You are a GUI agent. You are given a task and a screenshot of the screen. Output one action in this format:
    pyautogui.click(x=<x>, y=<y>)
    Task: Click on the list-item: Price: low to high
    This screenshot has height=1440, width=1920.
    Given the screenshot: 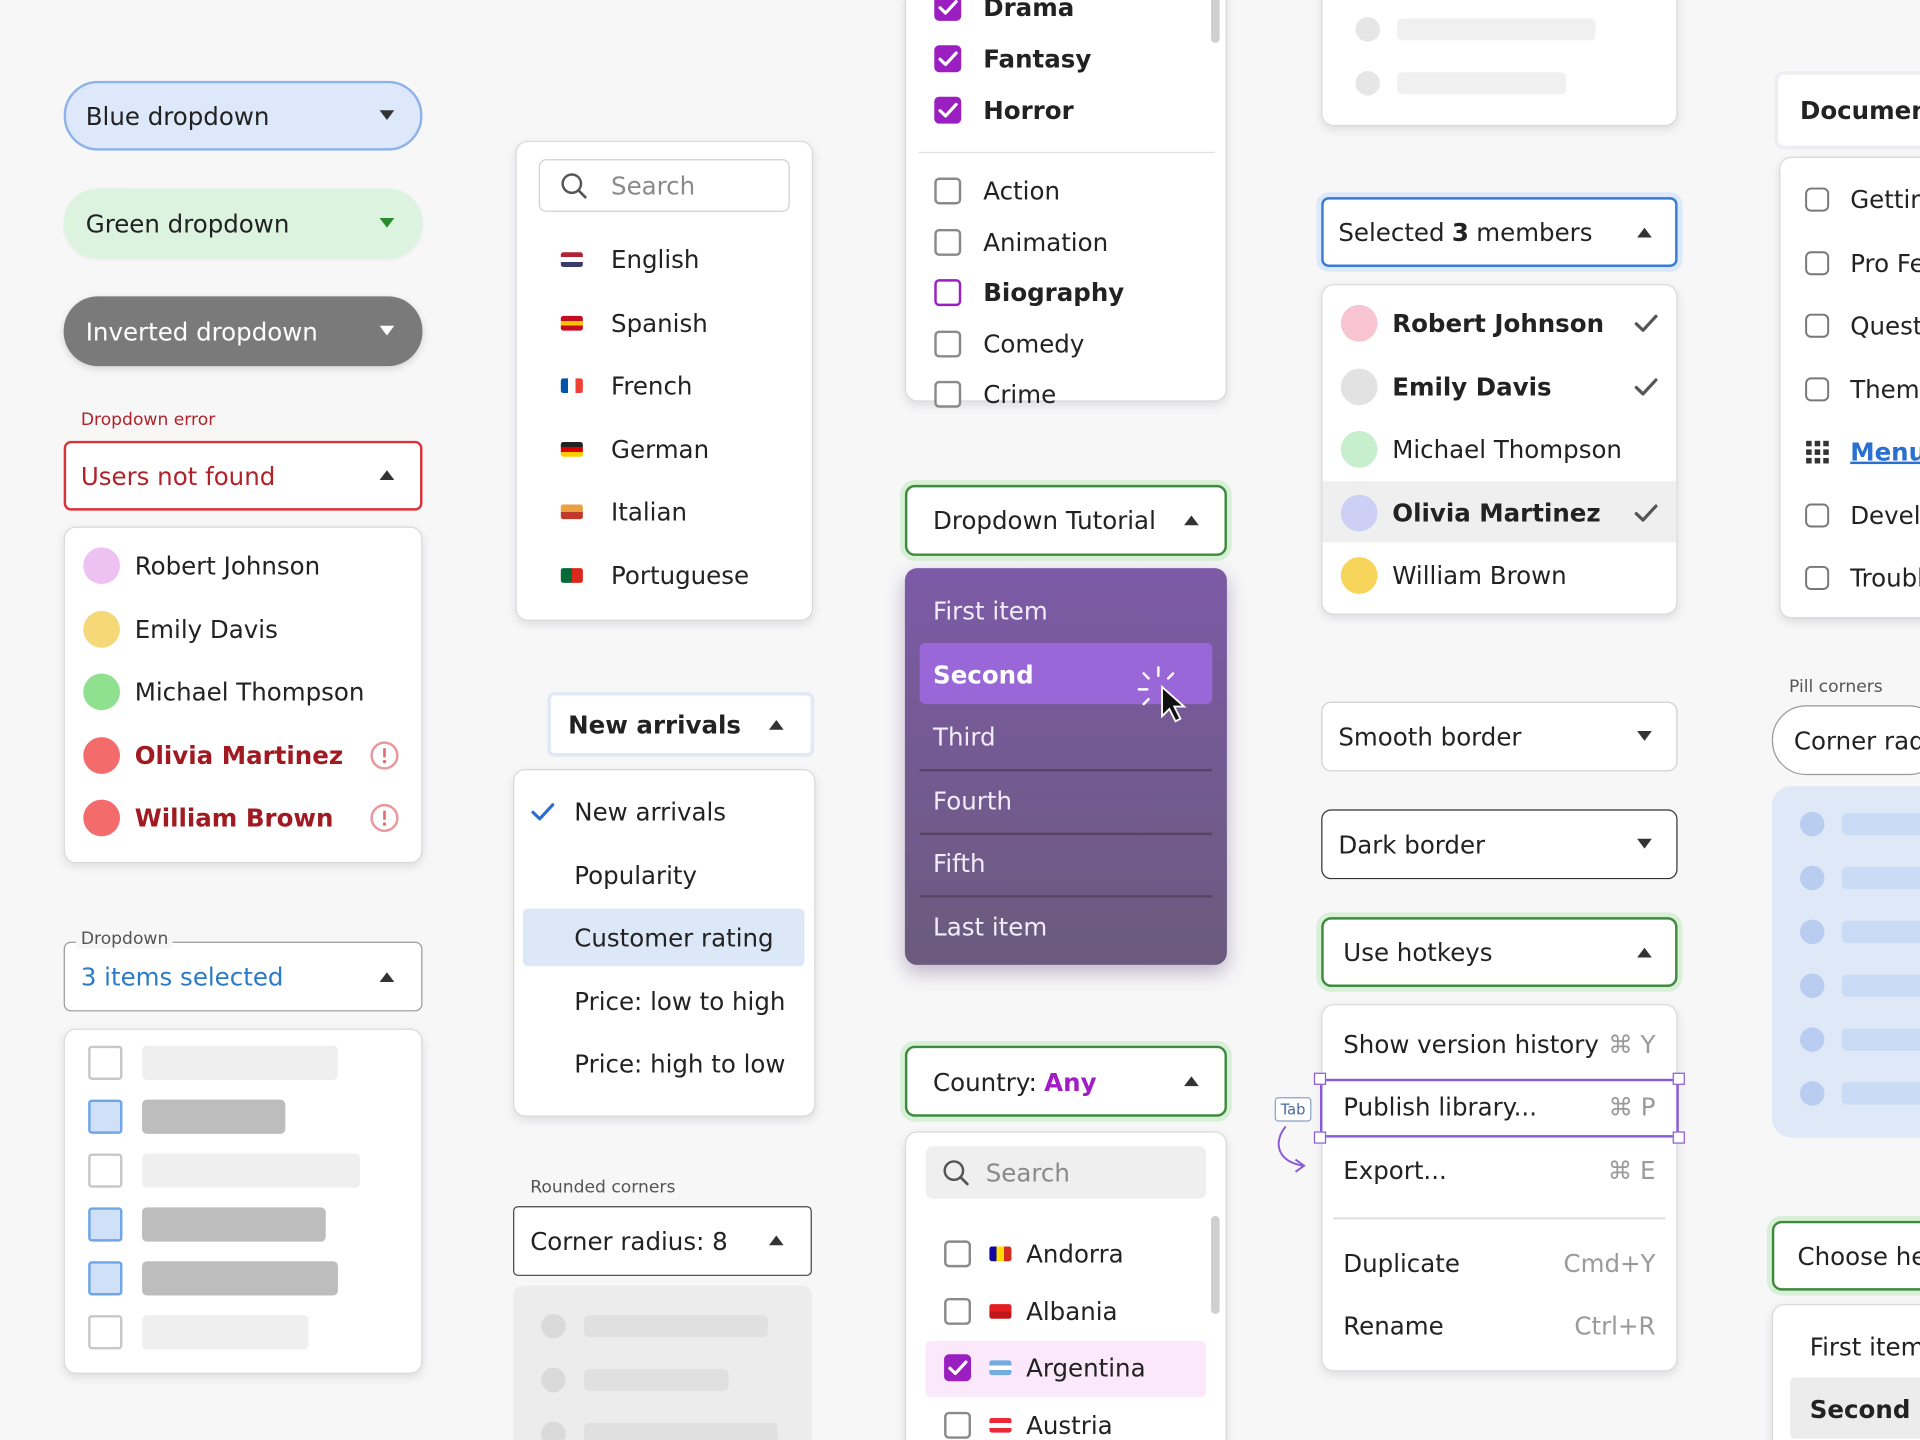 What is the action you would take?
    pyautogui.click(x=680, y=1001)
    